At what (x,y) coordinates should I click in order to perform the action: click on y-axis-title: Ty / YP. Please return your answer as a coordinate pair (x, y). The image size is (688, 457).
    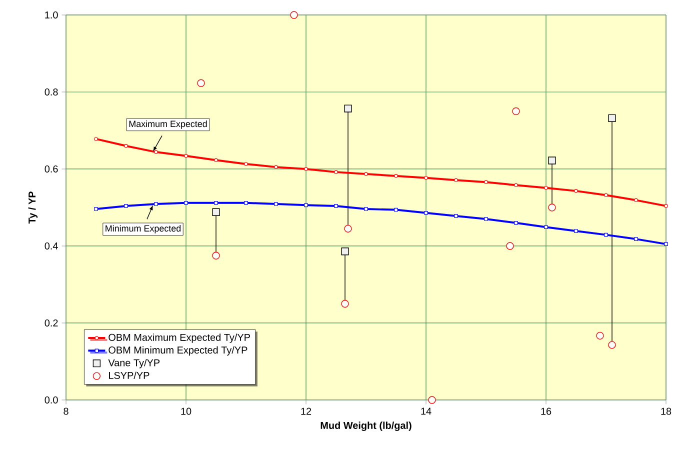
    Looking at the image, I should click on (33, 208).